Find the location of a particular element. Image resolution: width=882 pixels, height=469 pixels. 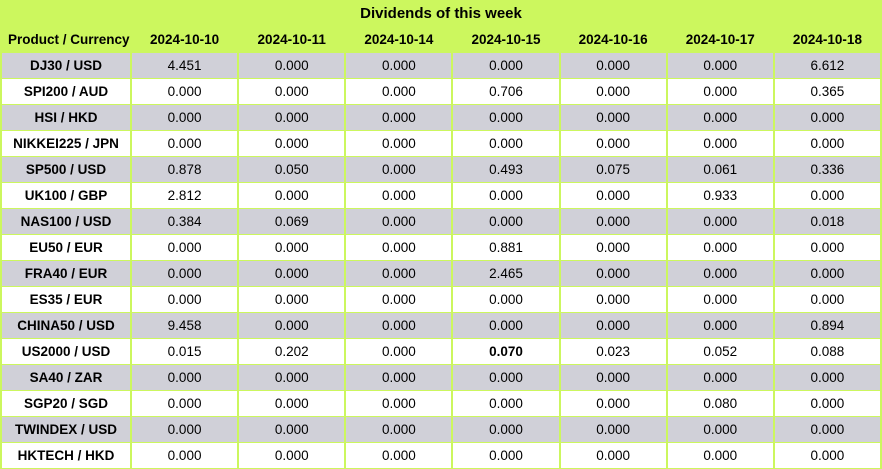

product-cell: HSI / HKD is located at coordinates (66, 117).